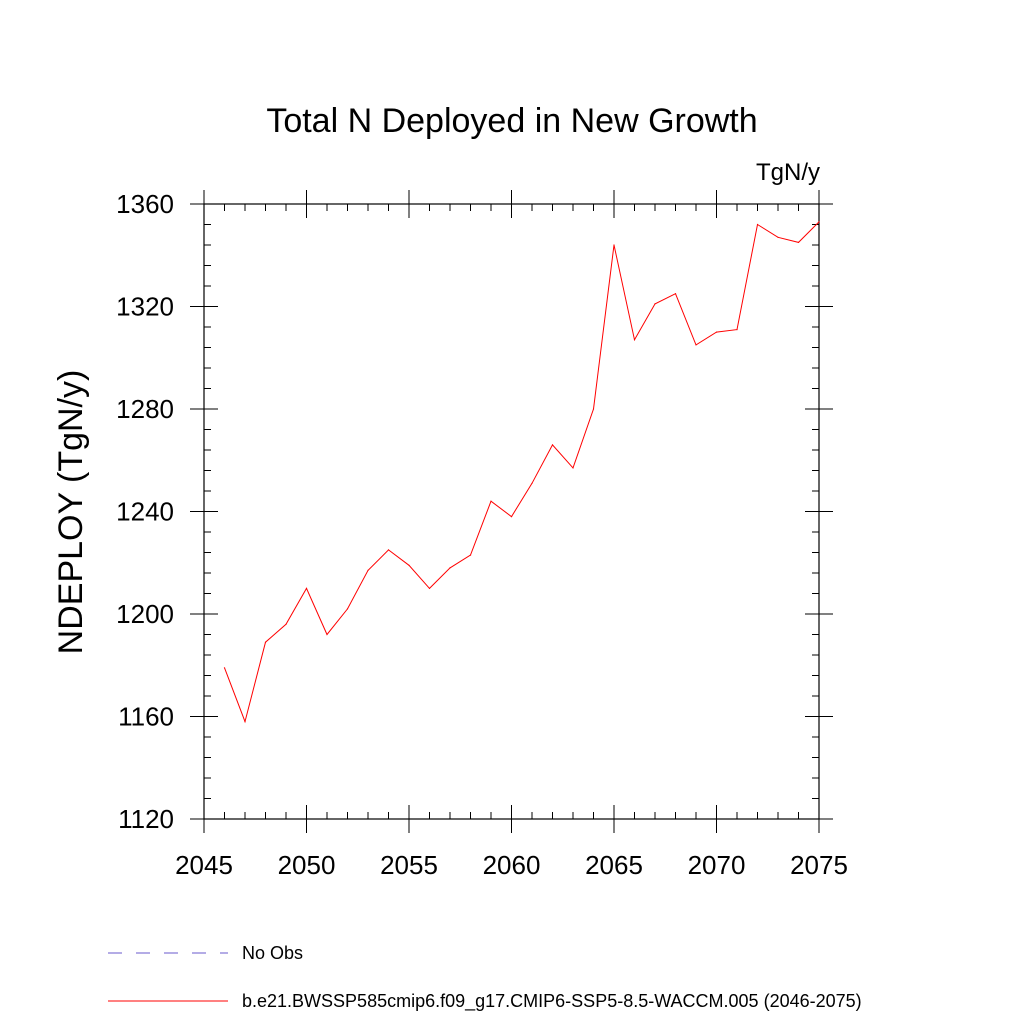 The width and height of the screenshot is (1024, 1024). I want to click on y-tick-label: 1280, so click(145, 409).